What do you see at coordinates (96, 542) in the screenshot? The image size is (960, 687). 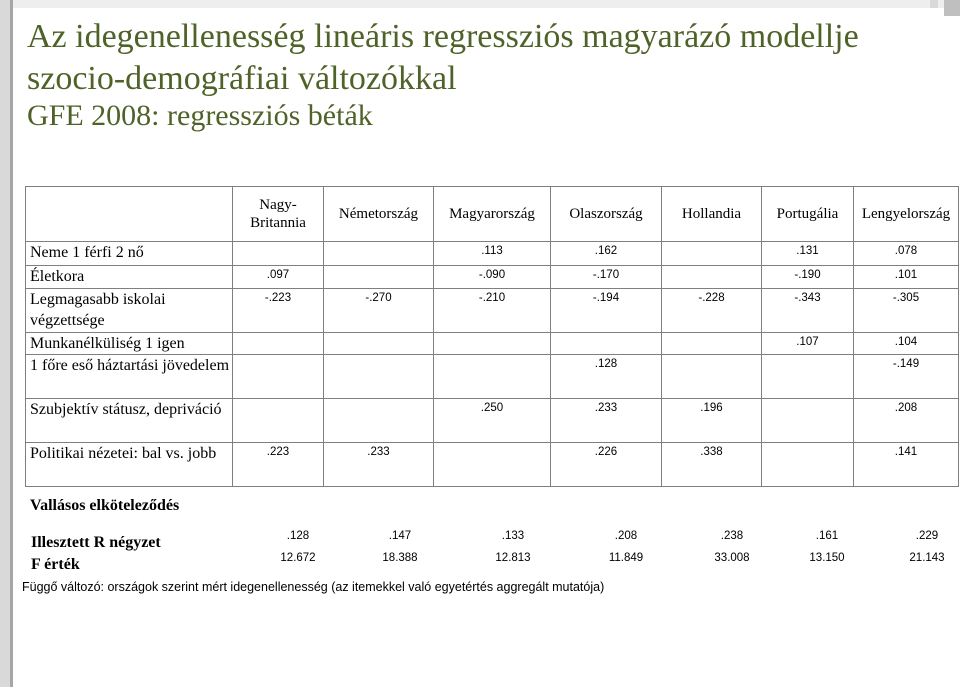 I see `r-squared-label: Illesztett R négyzet` at bounding box center [96, 542].